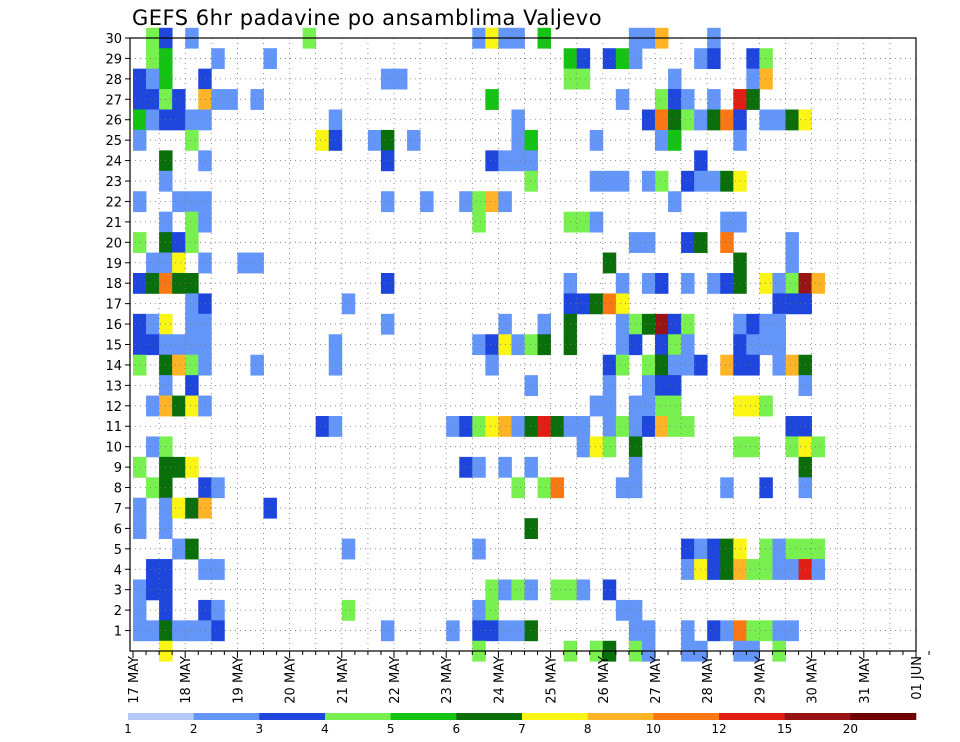 This screenshot has height=742, width=960. Describe the element at coordinates (588, 729) in the screenshot. I see `colorbar-label: 8` at that location.